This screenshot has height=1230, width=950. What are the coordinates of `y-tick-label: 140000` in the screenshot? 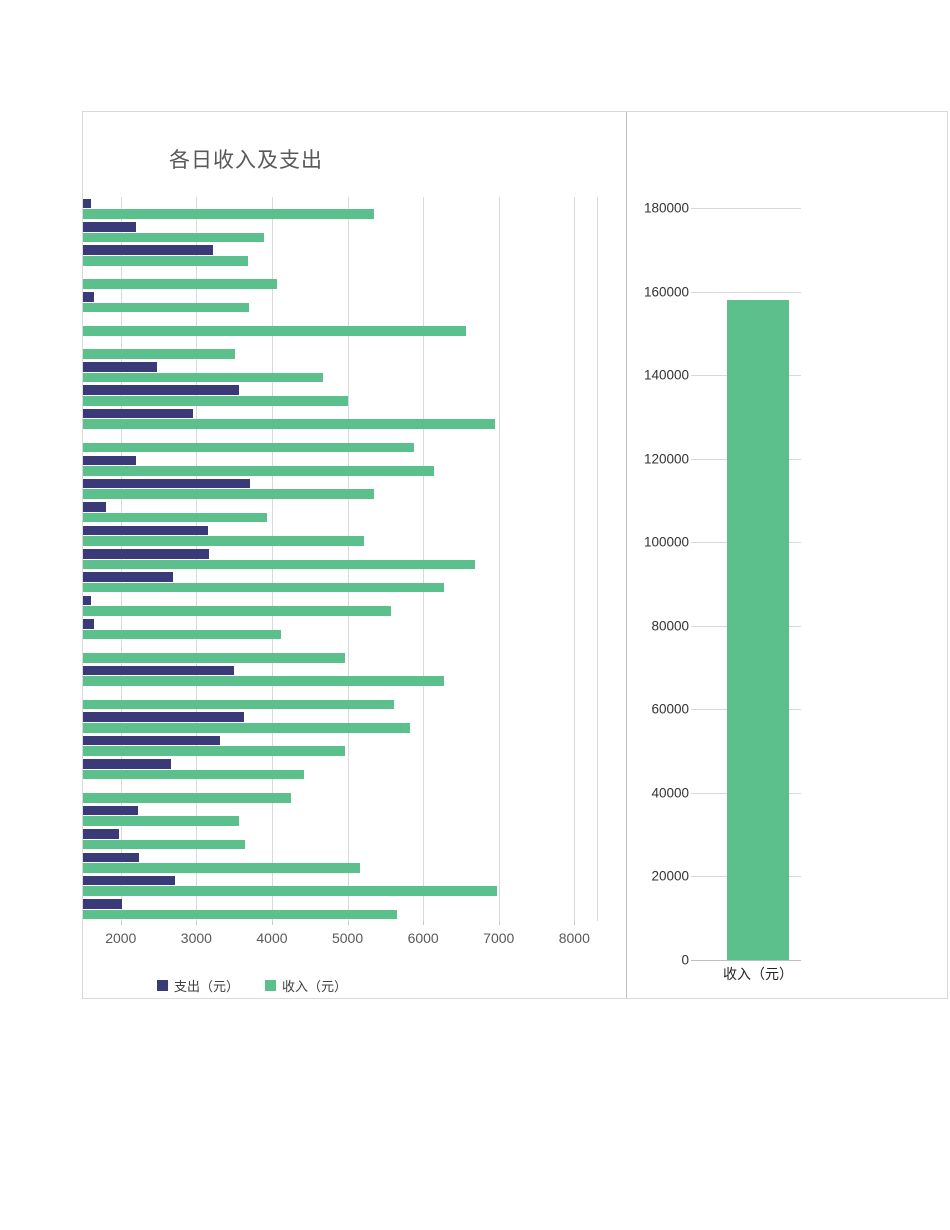 It's located at (666, 375).